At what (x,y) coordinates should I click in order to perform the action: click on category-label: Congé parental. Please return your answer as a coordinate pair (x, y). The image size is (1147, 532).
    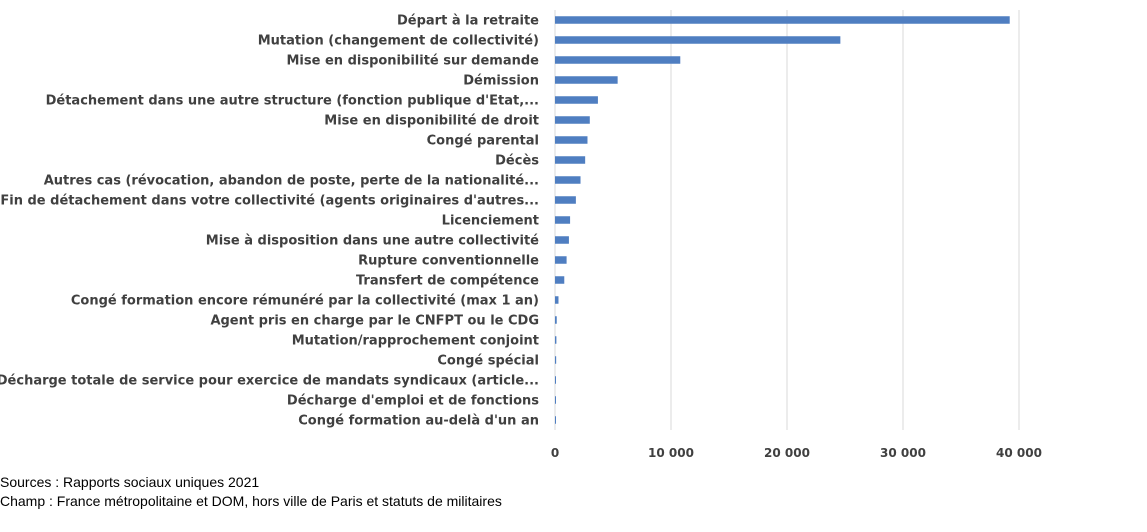
    Looking at the image, I should click on (483, 141).